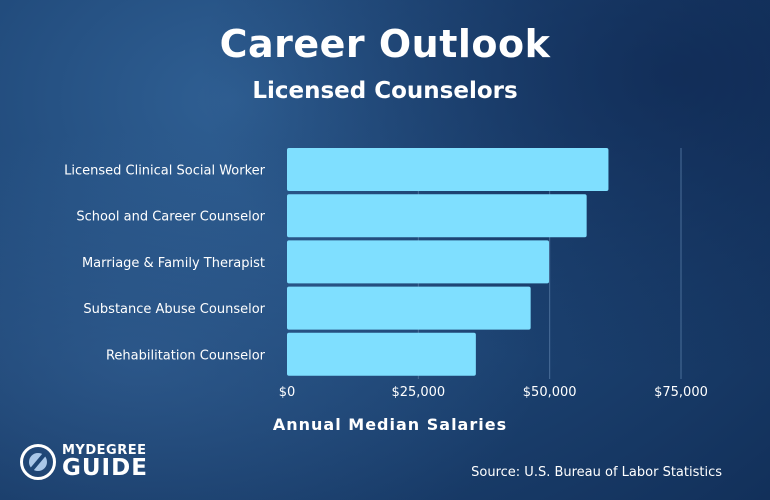 The image size is (770, 500). Describe the element at coordinates (165, 171) in the screenshot. I see `category-label: Licensed Clinical Social Worker` at that location.